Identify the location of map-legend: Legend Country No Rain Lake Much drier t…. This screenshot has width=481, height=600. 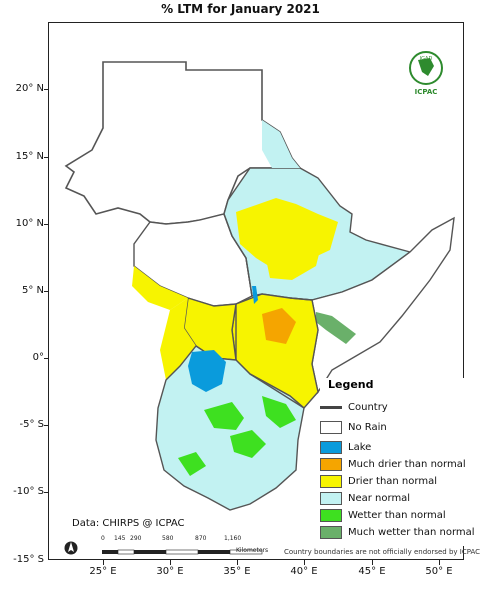
(397, 462).